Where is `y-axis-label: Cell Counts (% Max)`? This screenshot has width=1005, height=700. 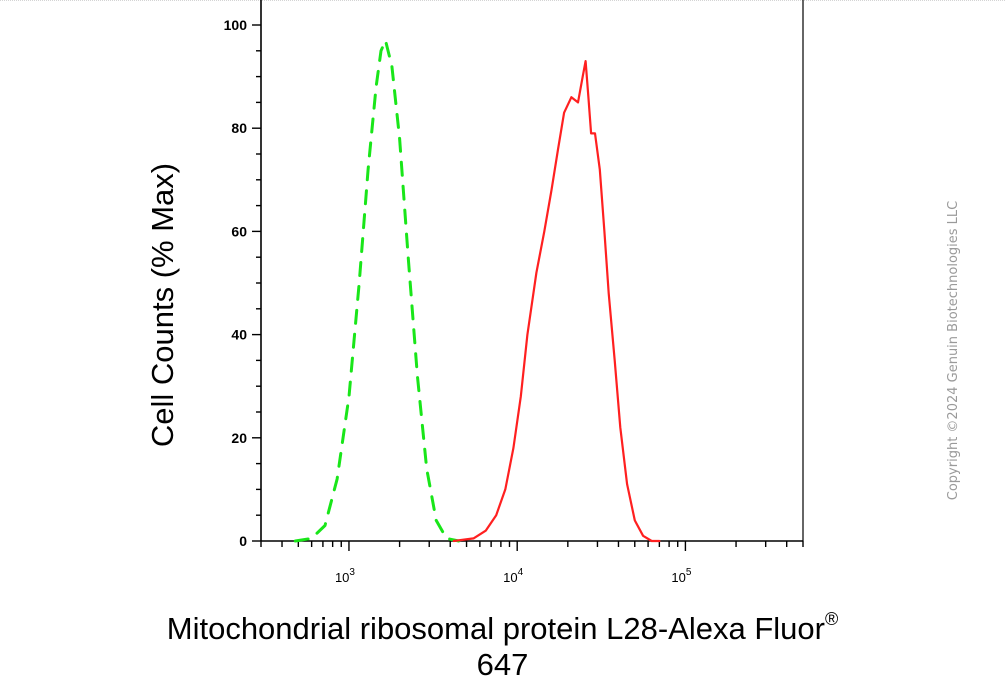 y-axis-label: Cell Counts (% Max) is located at coordinates (162, 305).